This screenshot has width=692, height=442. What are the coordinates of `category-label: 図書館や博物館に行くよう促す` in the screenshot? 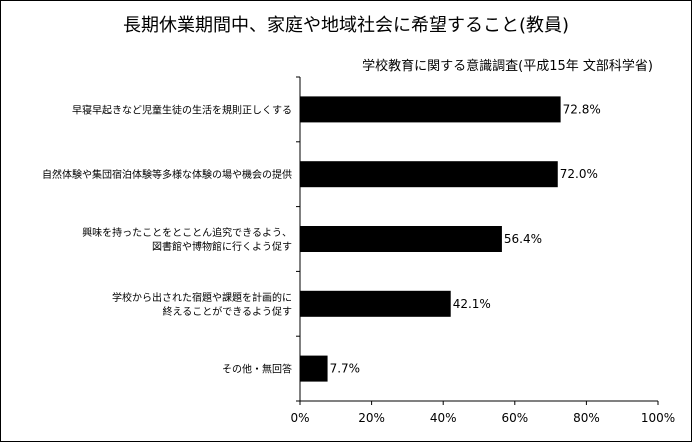 It's located at (222, 246).